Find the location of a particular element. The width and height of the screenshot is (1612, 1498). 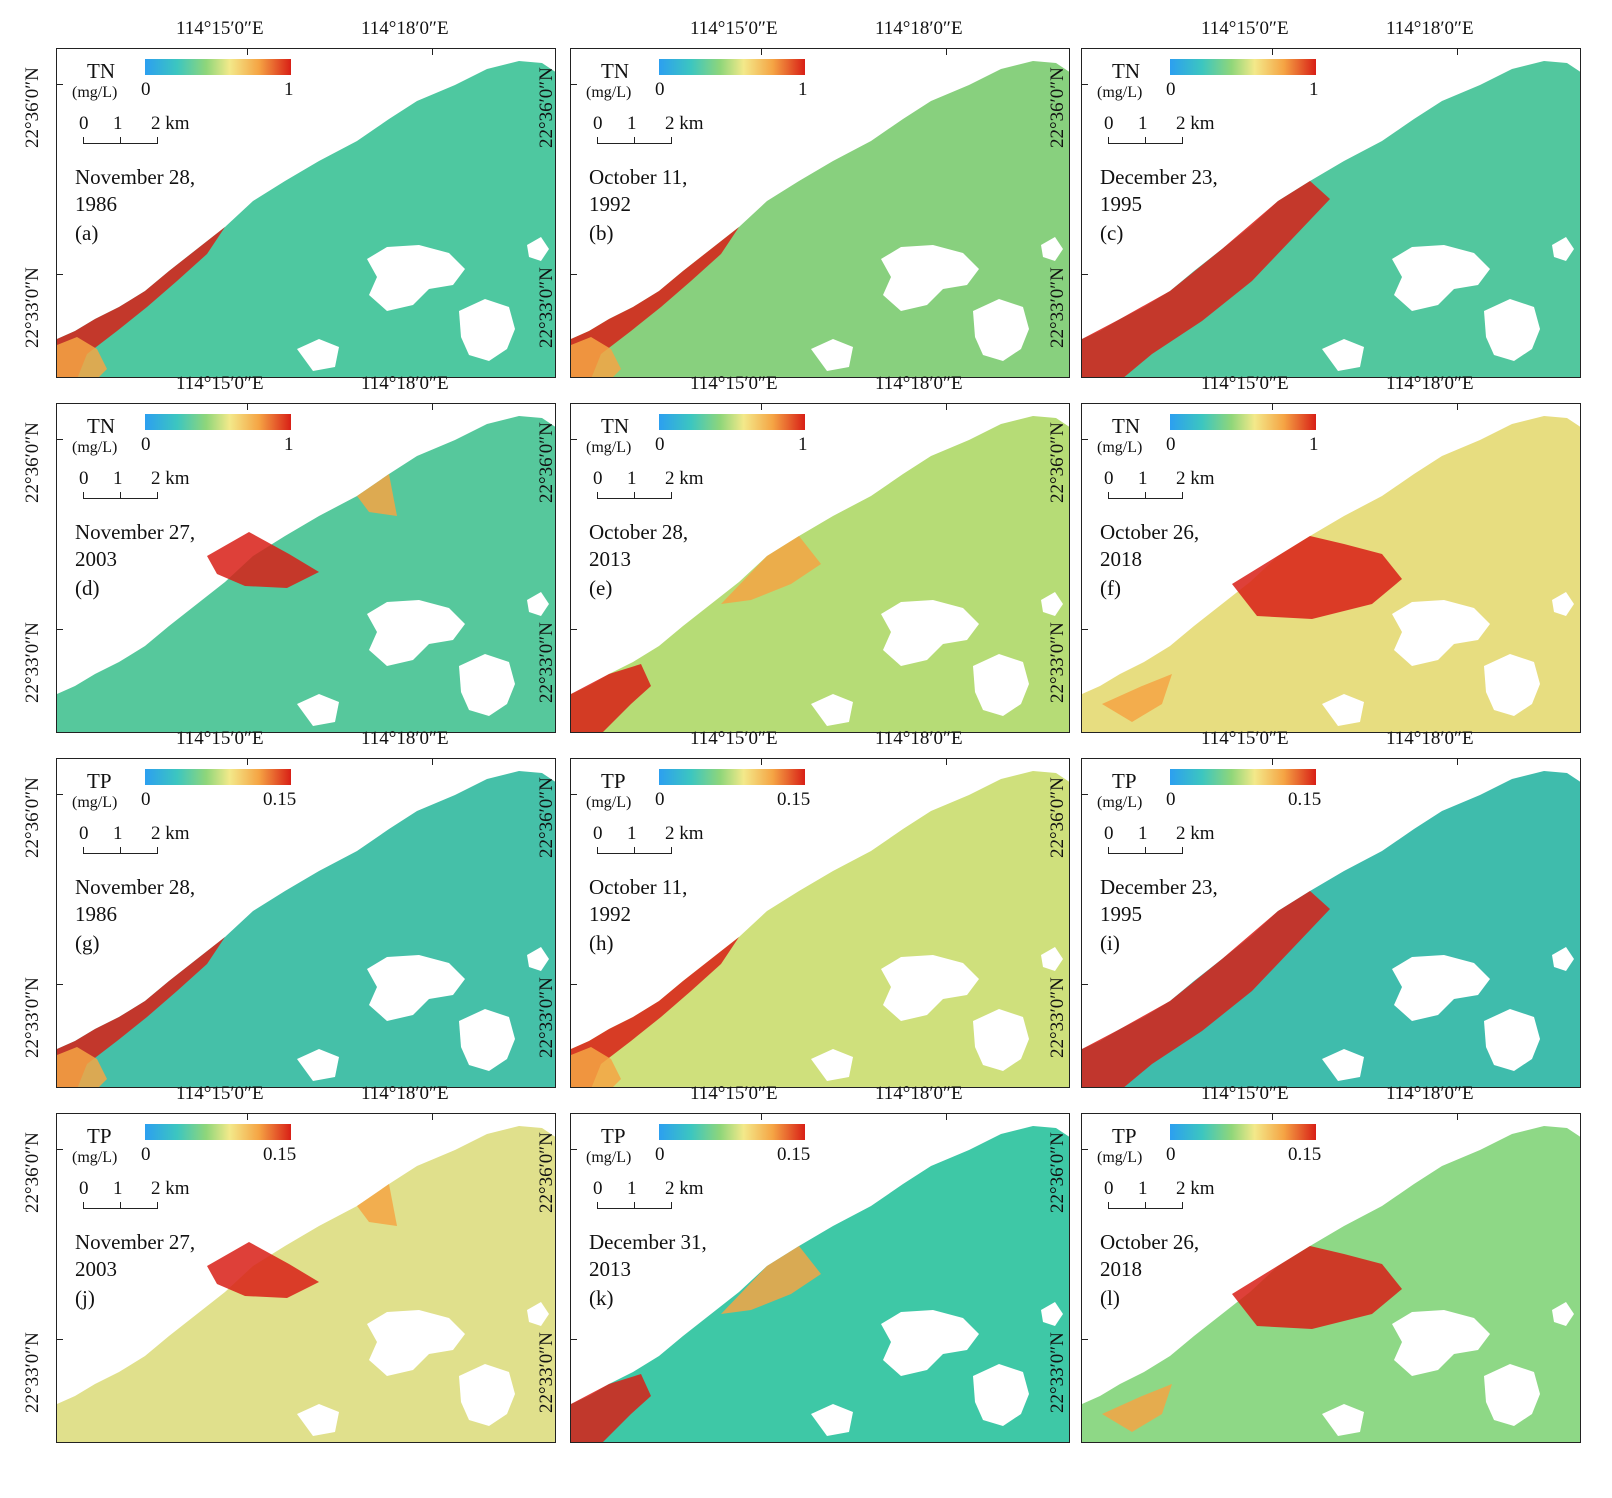

date-label: October 11, is located at coordinates (638, 887).